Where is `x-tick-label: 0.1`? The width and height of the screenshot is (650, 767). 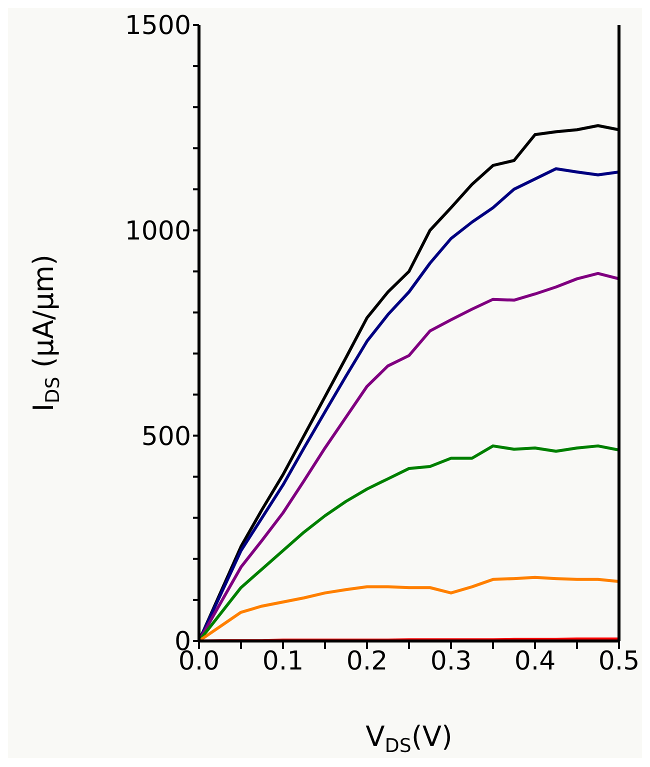 x-tick-label: 0.1 is located at coordinates (283, 661).